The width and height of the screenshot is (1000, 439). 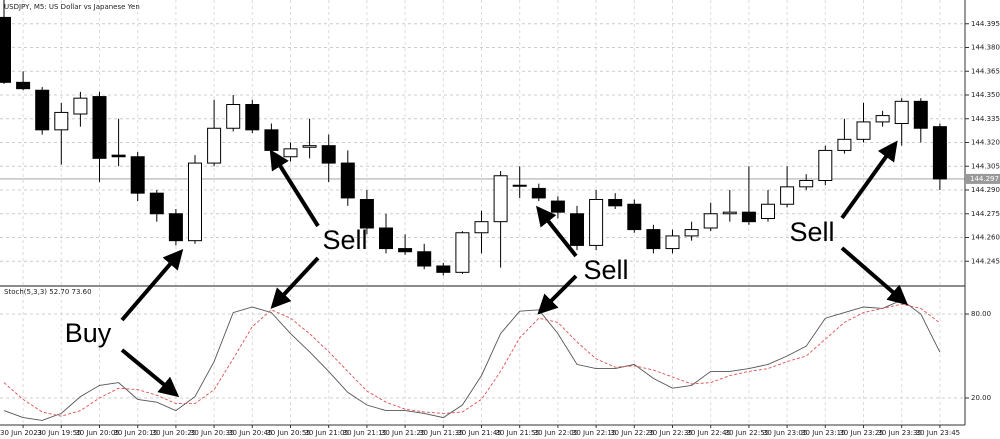 I want to click on x-tick-label: 30 Jun 21:35, so click(x=441, y=433).